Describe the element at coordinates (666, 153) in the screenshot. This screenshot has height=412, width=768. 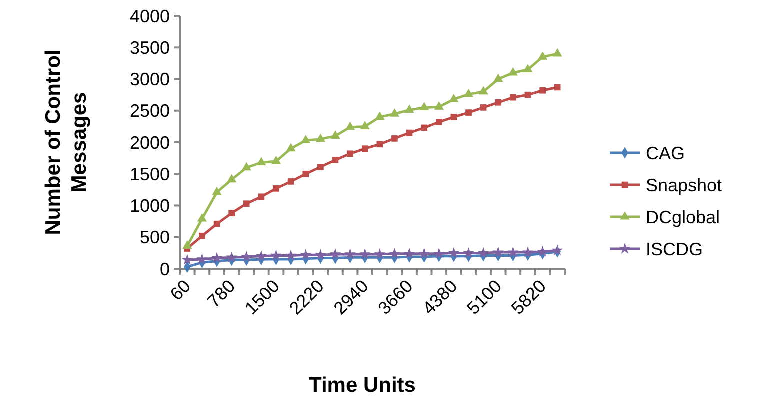
I see `legend-label: CAG` at that location.